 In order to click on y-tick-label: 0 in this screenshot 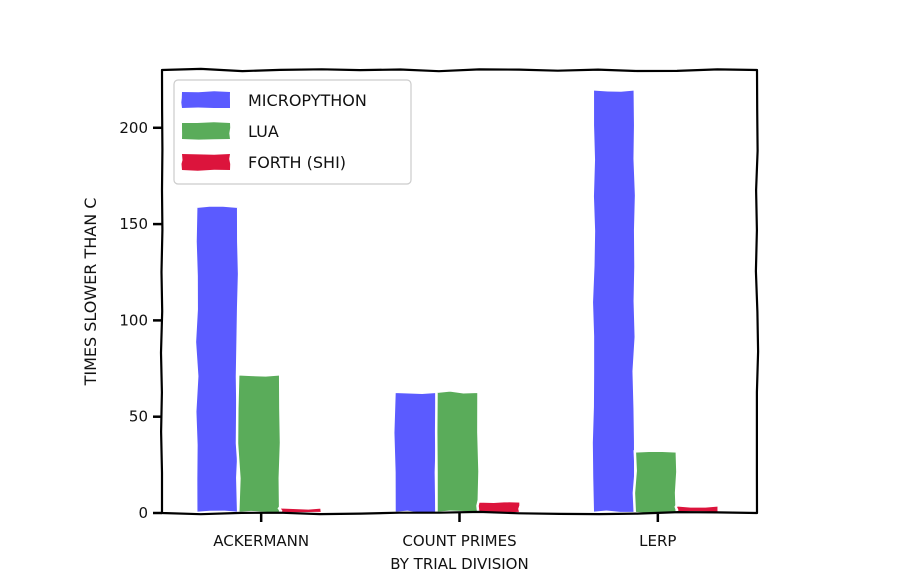, I will do `click(143, 513)`.